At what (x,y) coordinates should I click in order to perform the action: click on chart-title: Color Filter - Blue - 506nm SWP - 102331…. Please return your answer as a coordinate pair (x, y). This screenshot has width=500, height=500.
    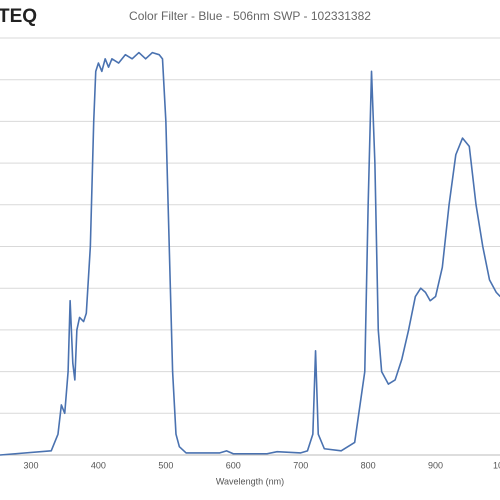
    Looking at the image, I should click on (250, 16).